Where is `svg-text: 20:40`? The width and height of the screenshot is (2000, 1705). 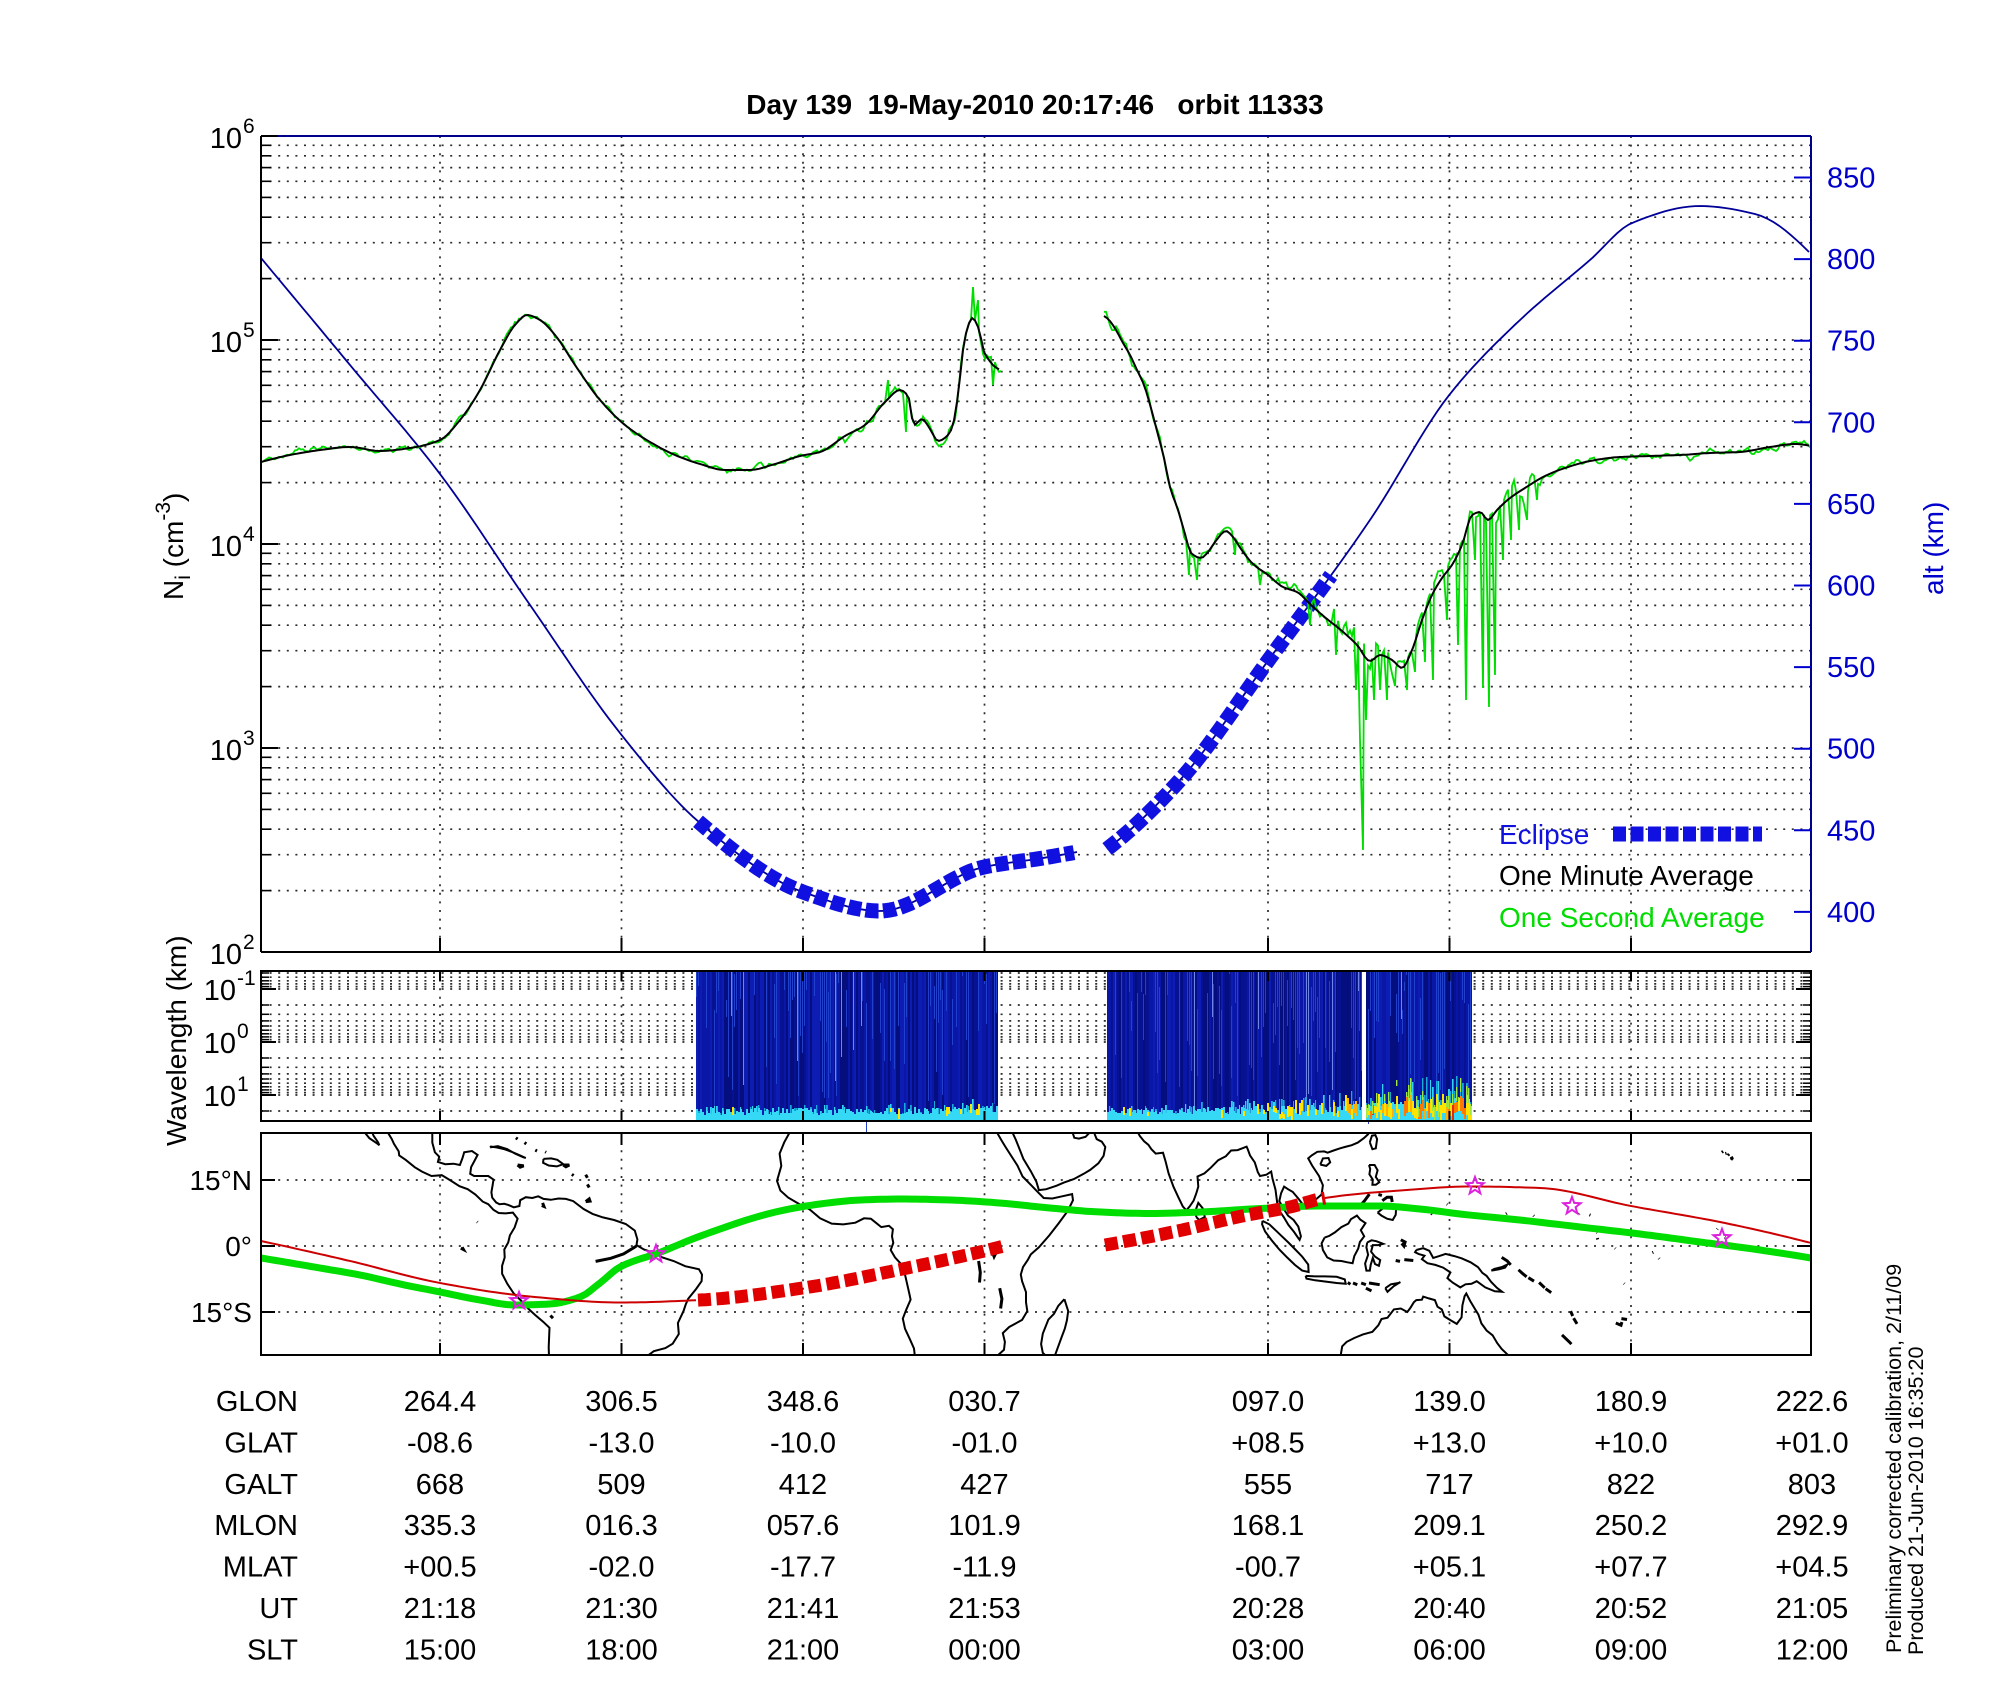 svg-text: 20:40 is located at coordinates (1449, 1609).